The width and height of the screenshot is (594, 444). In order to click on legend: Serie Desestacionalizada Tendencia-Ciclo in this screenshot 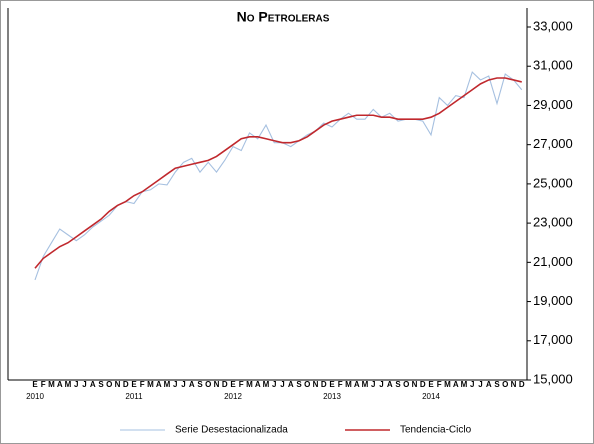, I will do `click(296, 430)`.